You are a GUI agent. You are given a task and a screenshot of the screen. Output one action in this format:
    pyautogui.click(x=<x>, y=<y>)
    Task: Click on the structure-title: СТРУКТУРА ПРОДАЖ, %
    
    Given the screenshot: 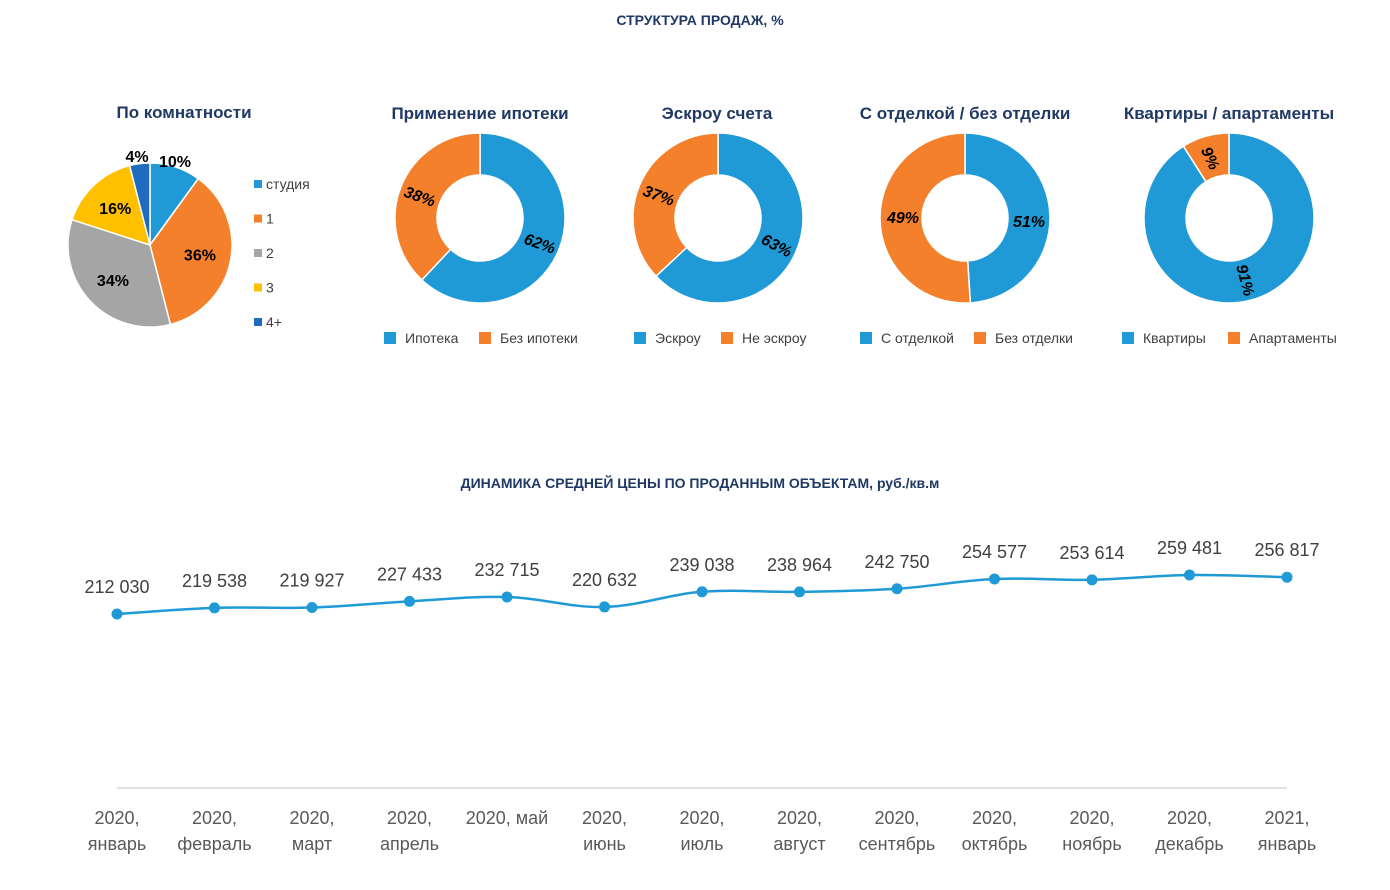 What is the action you would take?
    pyautogui.click(x=700, y=20)
    